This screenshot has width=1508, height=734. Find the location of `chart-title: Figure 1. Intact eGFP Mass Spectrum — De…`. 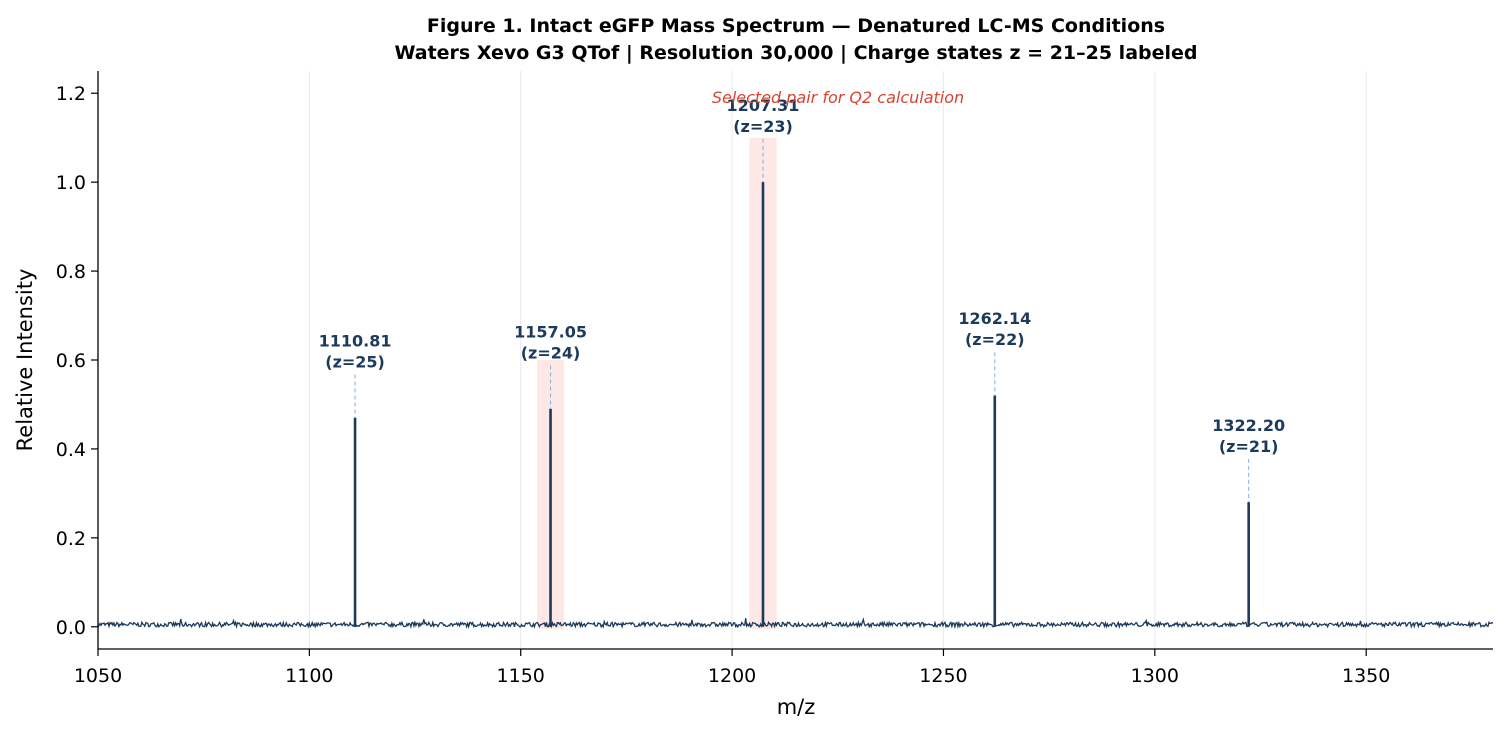

chart-title: Figure 1. Intact eGFP Mass Spectrum — De… is located at coordinates (796, 26).